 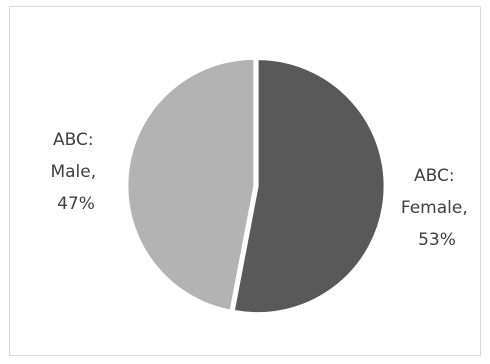 What do you see at coordinates (437, 240) in the screenshot?
I see `slice-label-female-line-3: 53%` at bounding box center [437, 240].